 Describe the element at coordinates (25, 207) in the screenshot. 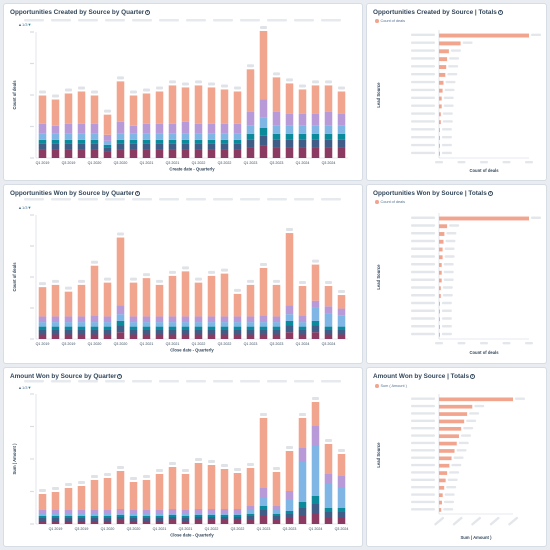

I see `won-pager: ▲1/3▼` at that location.